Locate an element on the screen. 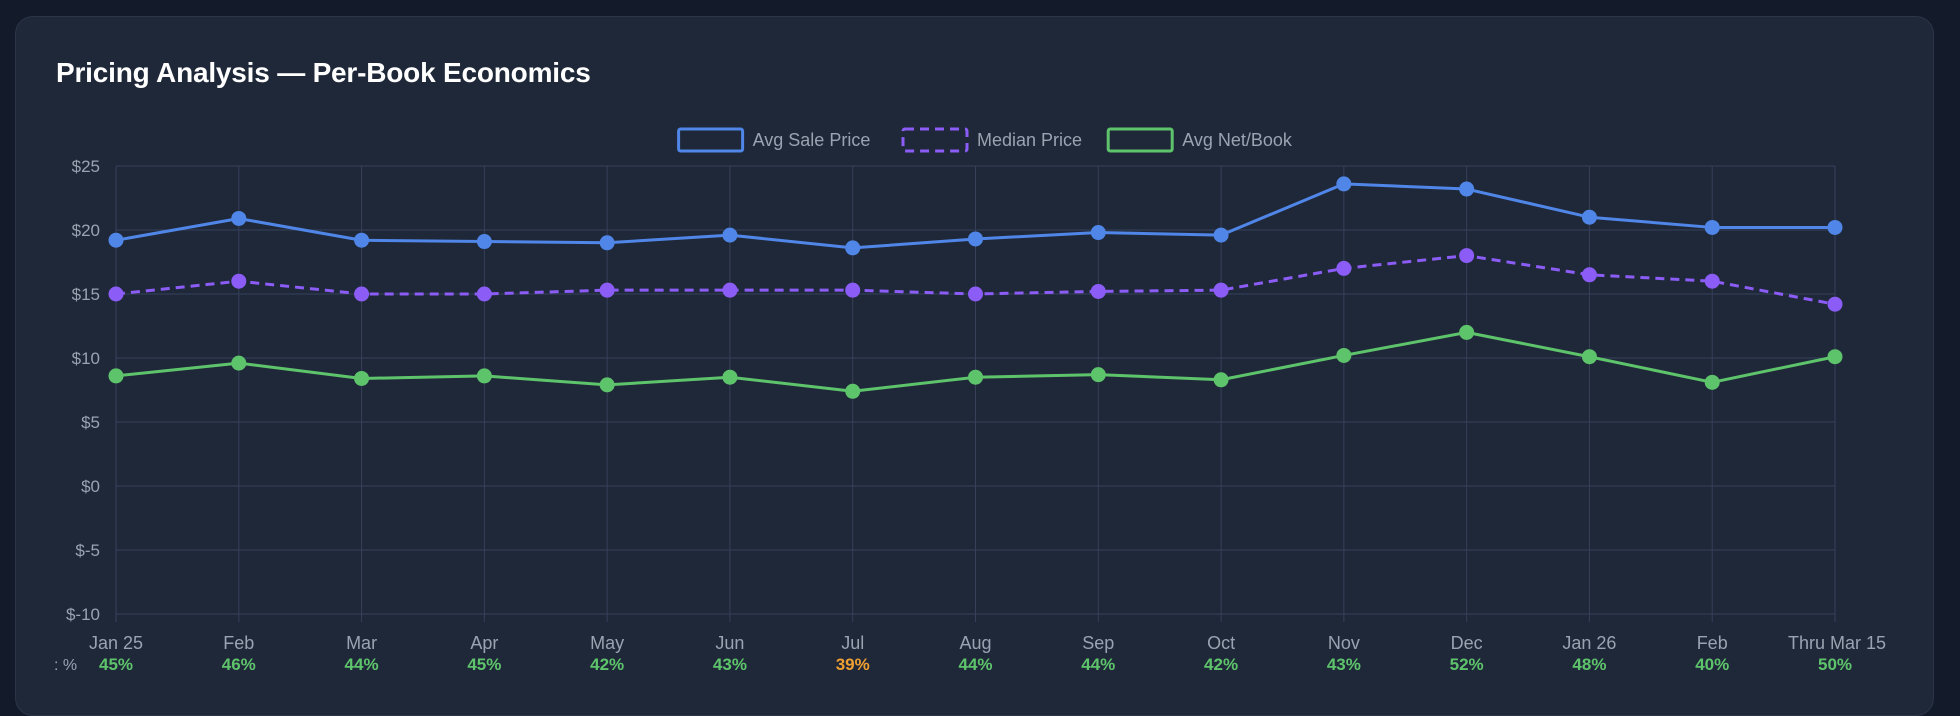  legend-item-median-price: Median Price is located at coordinates (991, 140).